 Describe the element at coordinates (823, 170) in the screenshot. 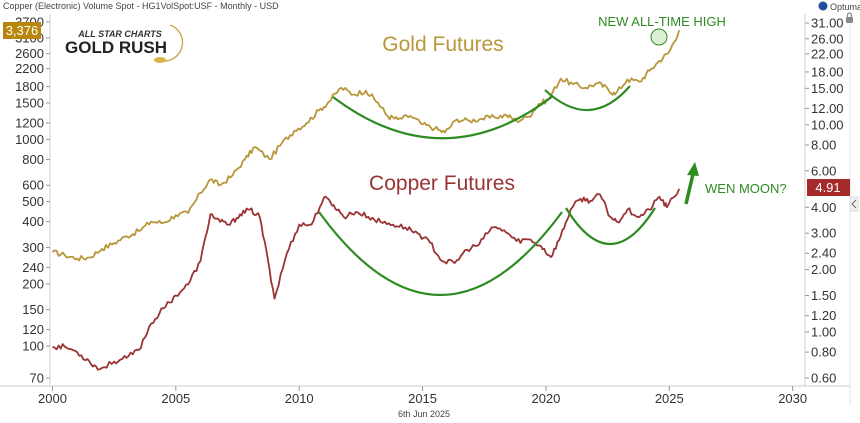

I see `right-tick-label: 6.00` at that location.